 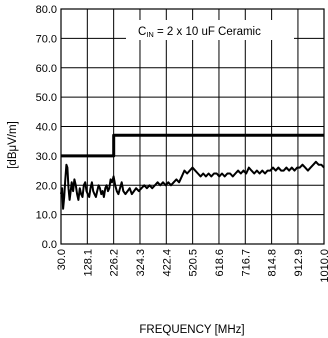 What do you see at coordinates (194, 263) in the screenshot?
I see `x-tick-label: 520.5` at bounding box center [194, 263].